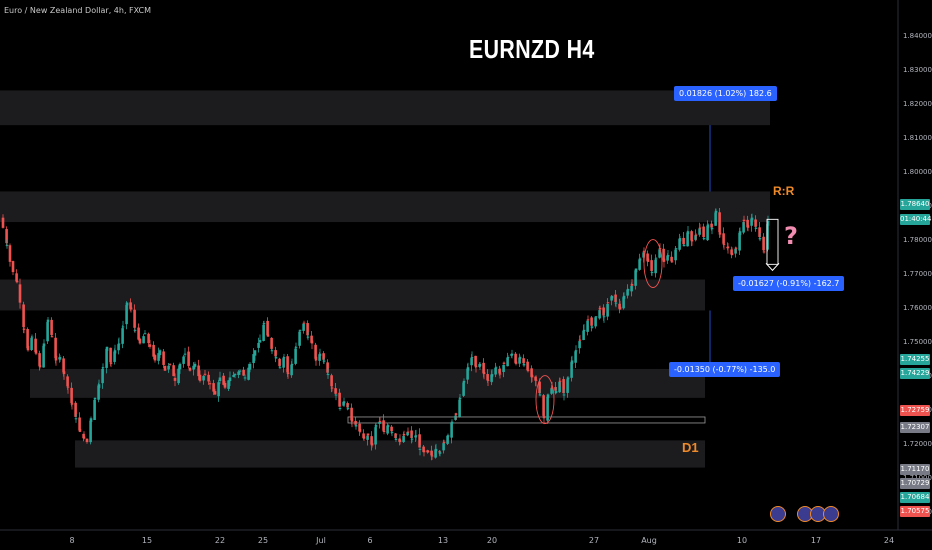 The height and width of the screenshot is (550, 932). What do you see at coordinates (594, 540) in the screenshot?
I see `x-tick-label: 27` at bounding box center [594, 540].